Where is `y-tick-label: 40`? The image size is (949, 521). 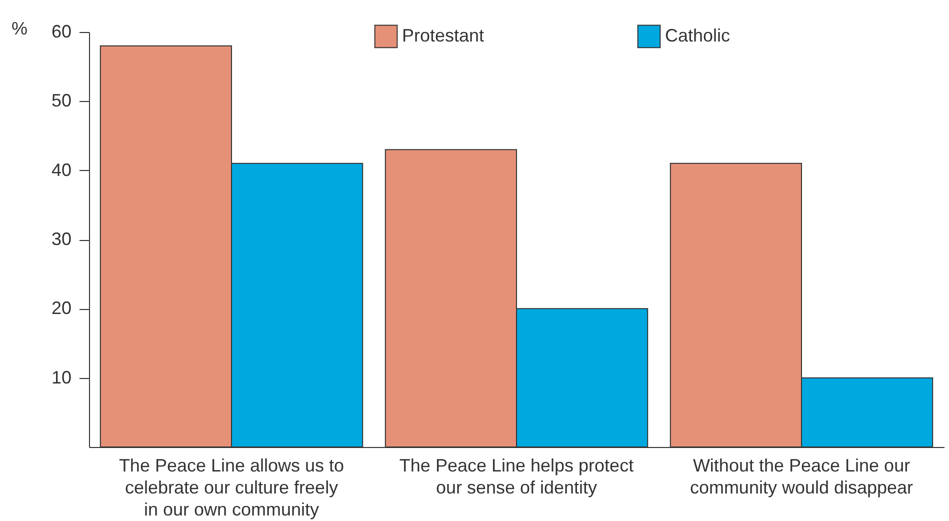 y-tick-label: 40 is located at coordinates (61, 170).